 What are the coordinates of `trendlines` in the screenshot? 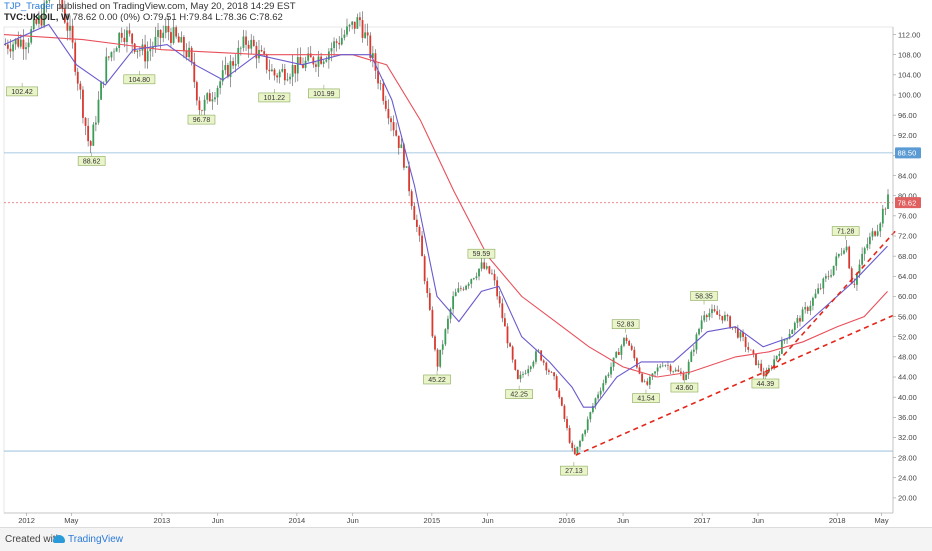 It's located at (736, 342).